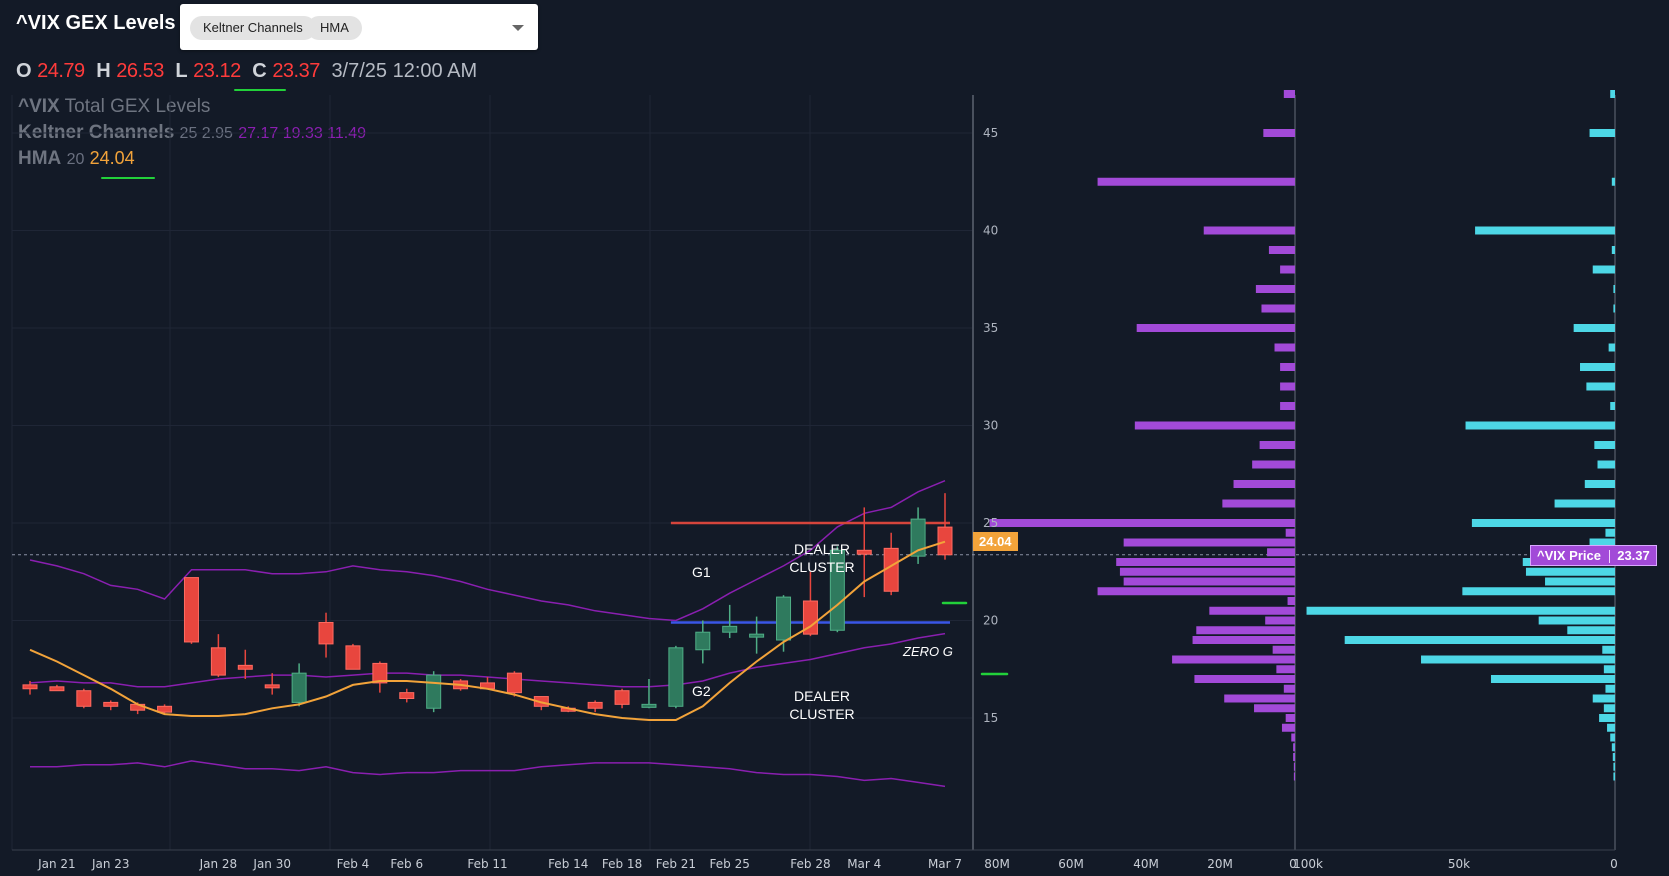  What do you see at coordinates (995, 541) in the screenshot?
I see `hma-price-badge: 24.04` at bounding box center [995, 541].